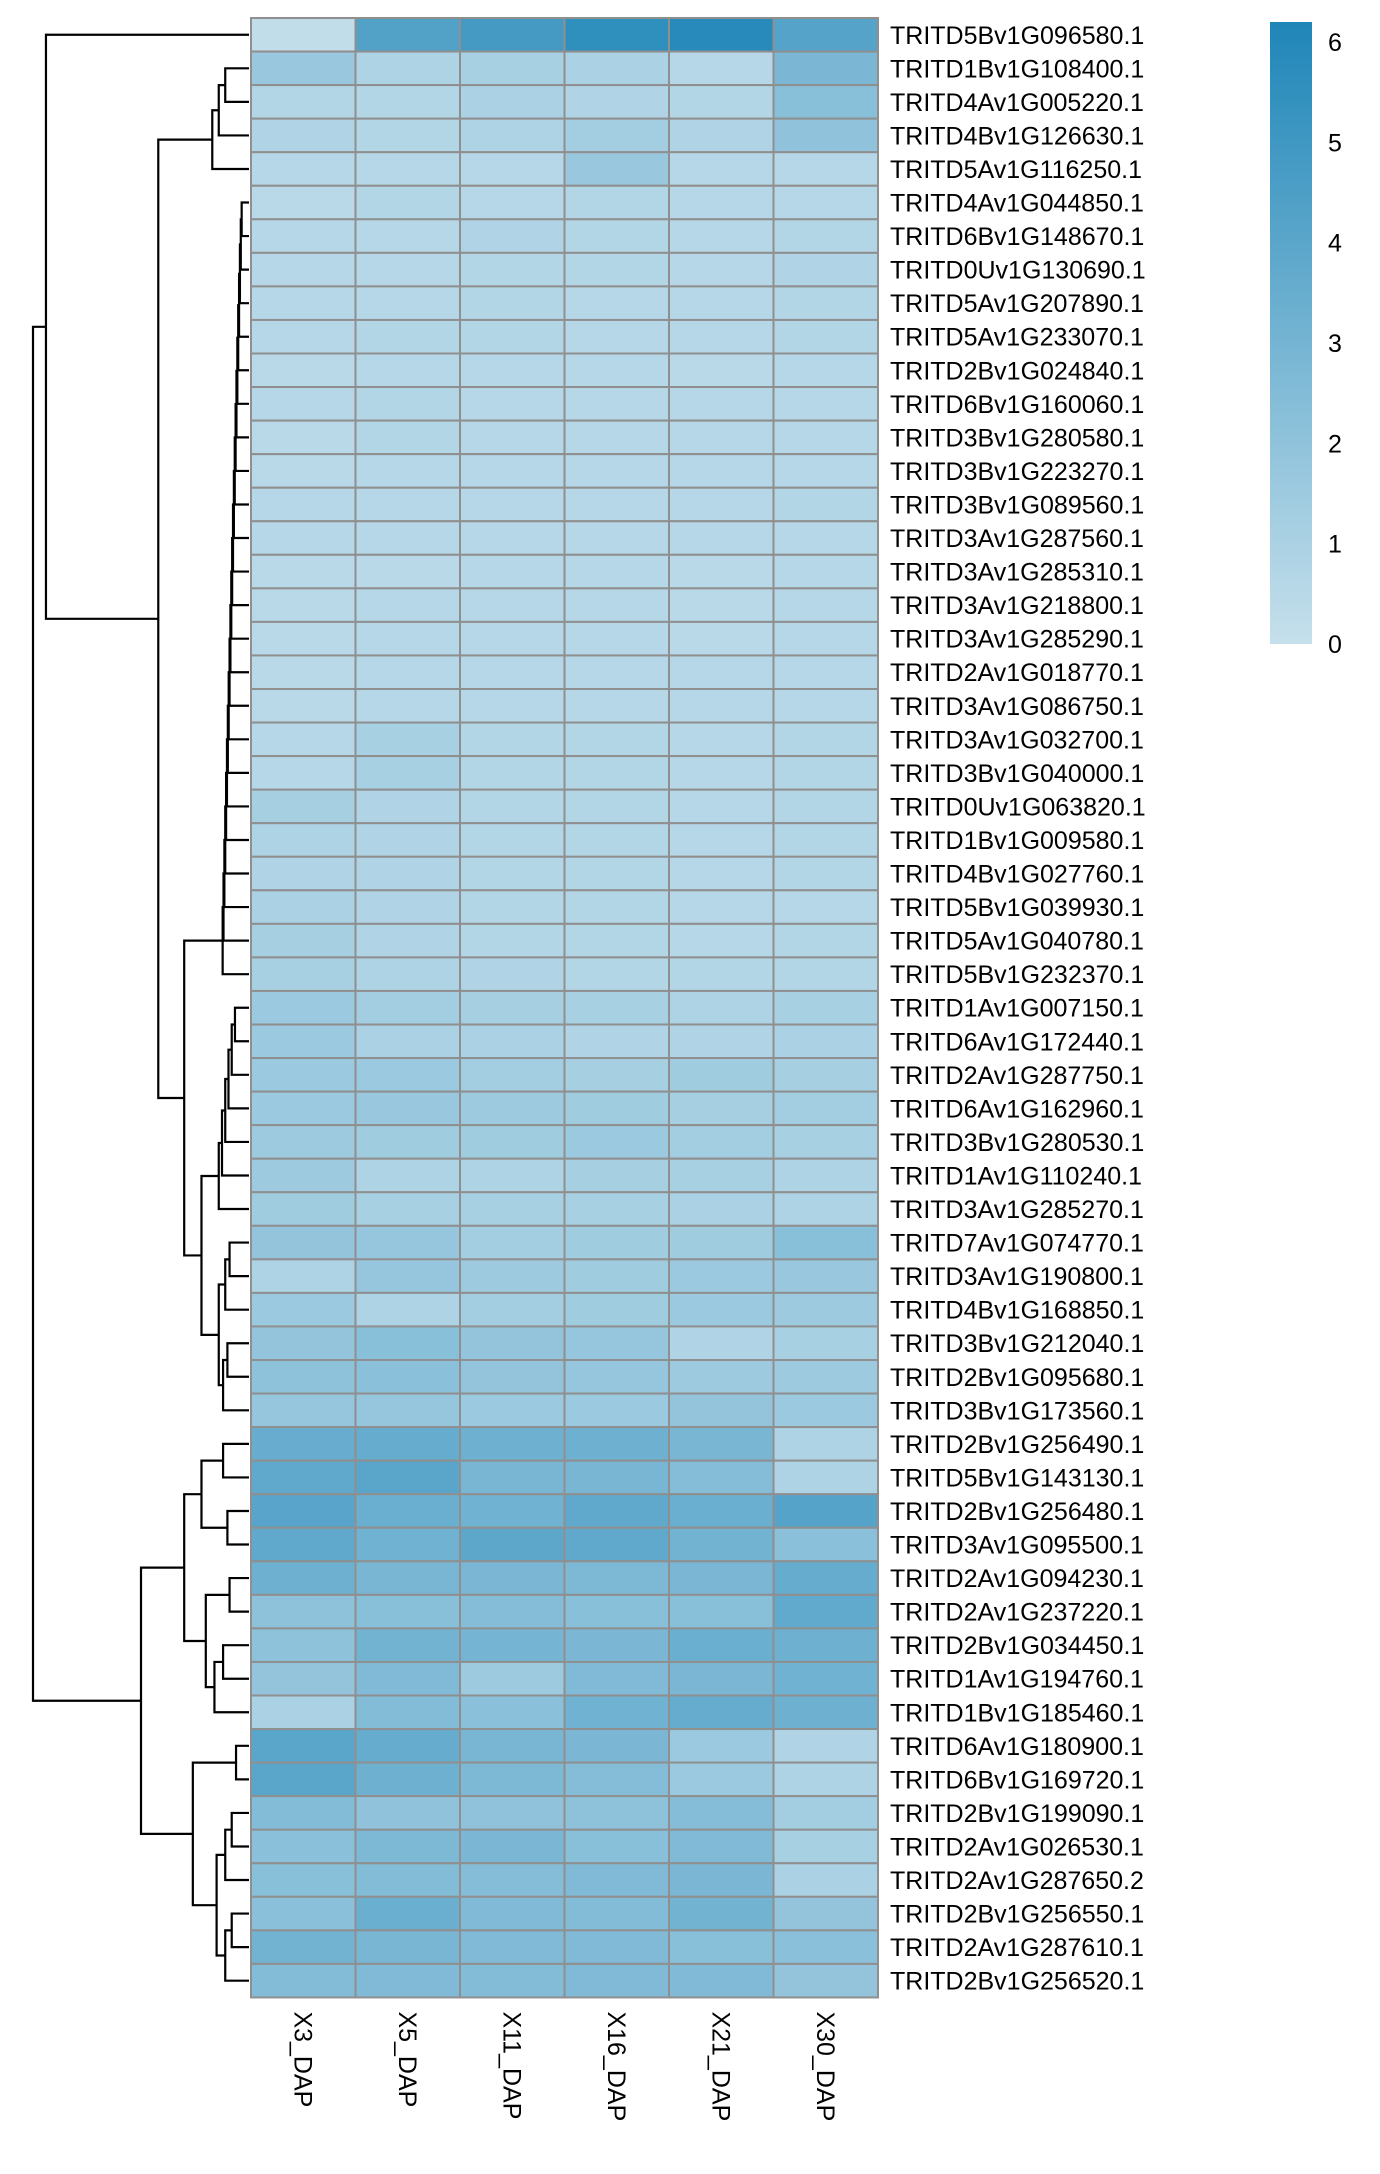 Image resolution: width=1380 pixels, height=2174 pixels. Describe the element at coordinates (1017, 841) in the screenshot. I see `row-label: TRITD1Bv1G009580.1` at that location.